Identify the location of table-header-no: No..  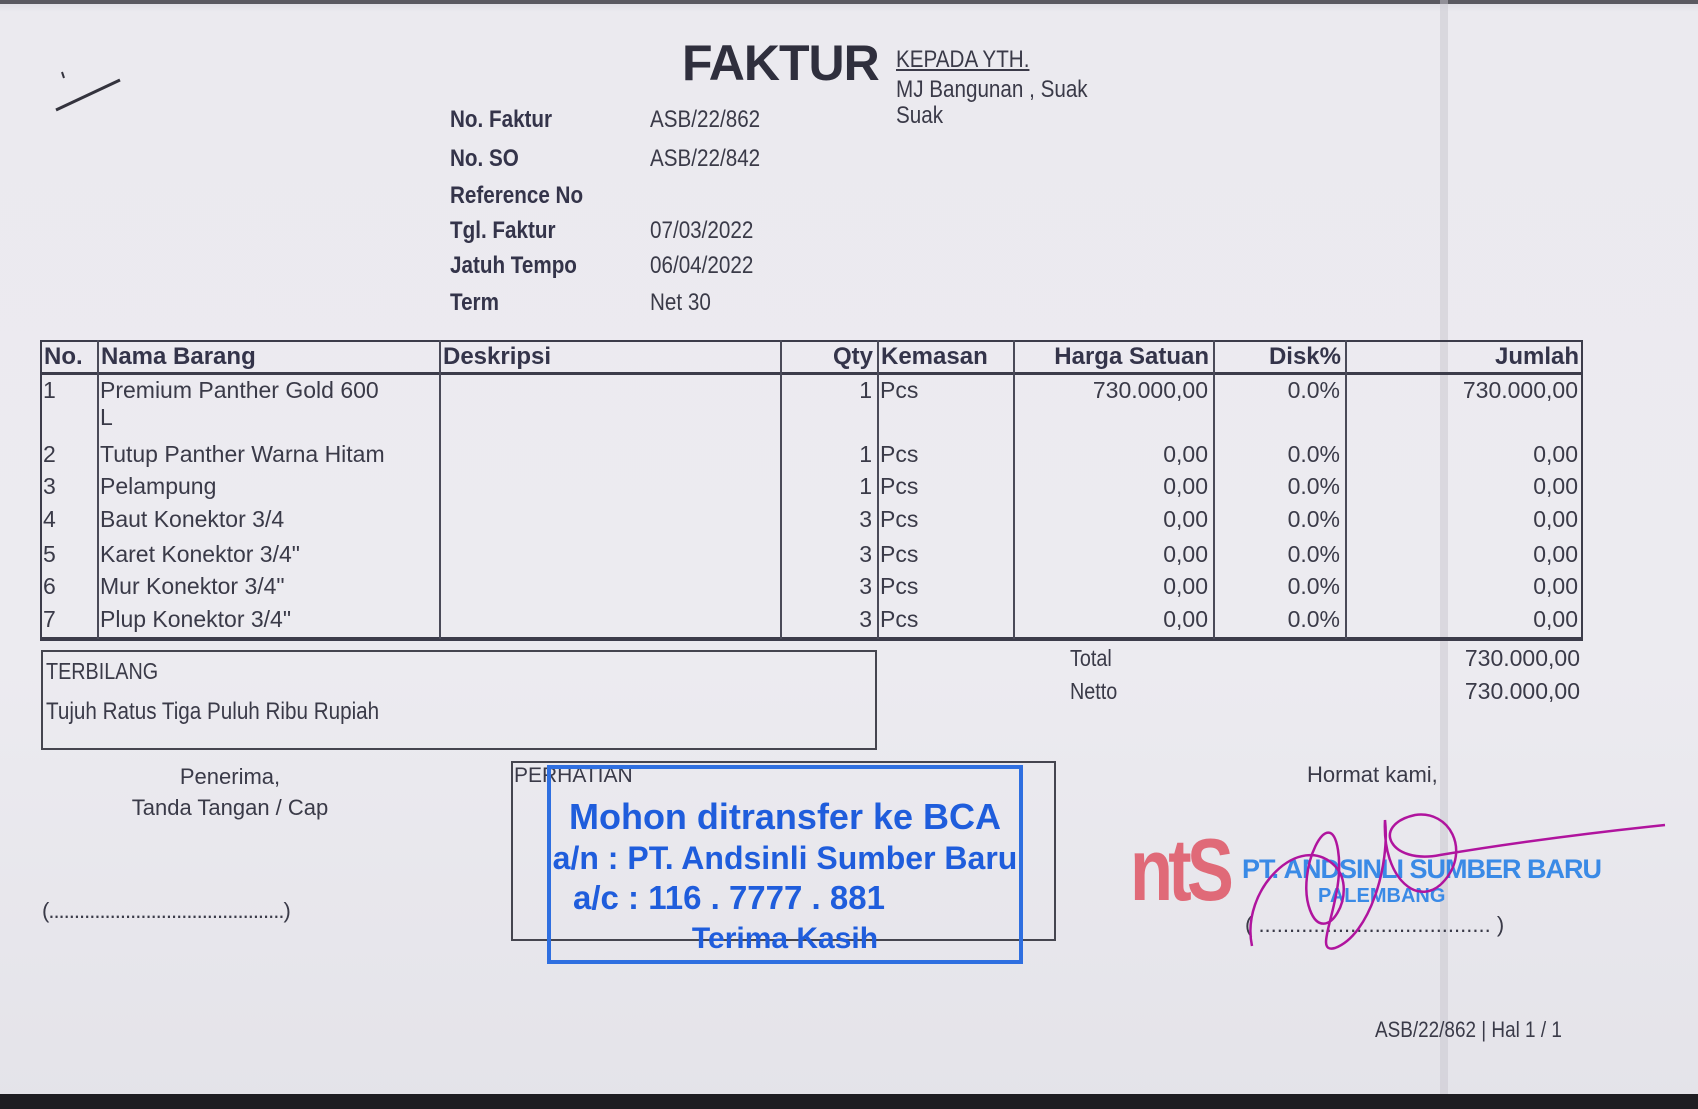
(63, 356).